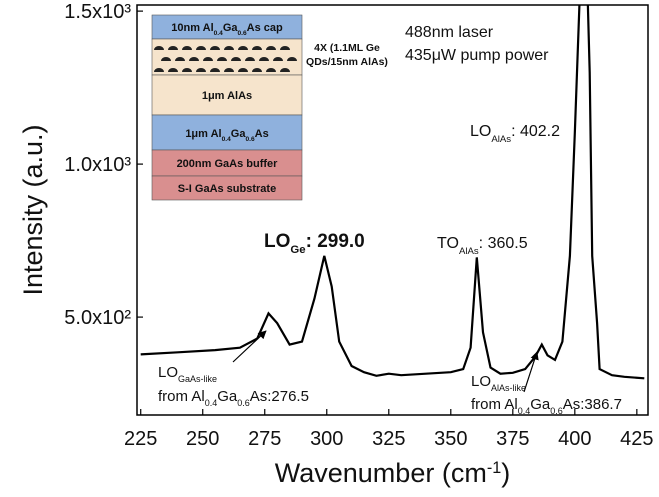 The width and height of the screenshot is (659, 497). What do you see at coordinates (279, 396) in the screenshot?
I see `text-run: As:276.5` at bounding box center [279, 396].